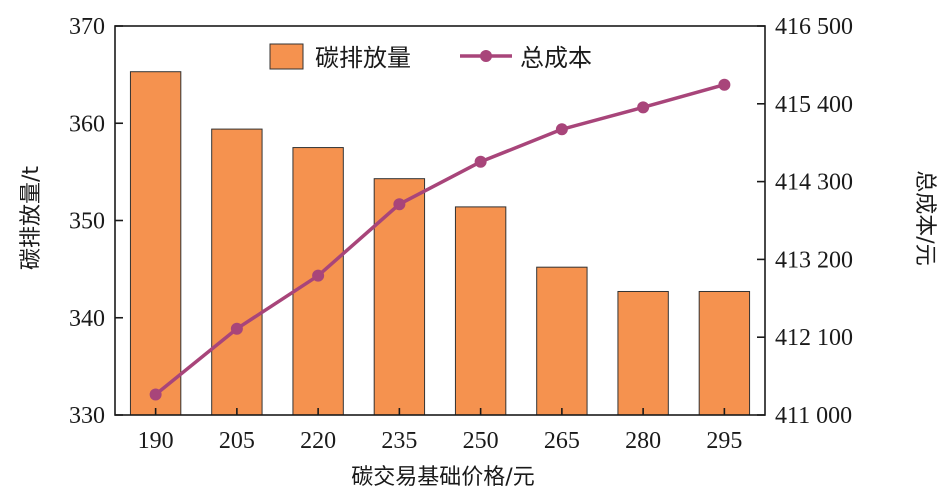 The height and width of the screenshot is (501, 939). Describe the element at coordinates (286, 56) in the screenshot. I see `legend-bar-swatch` at that location.